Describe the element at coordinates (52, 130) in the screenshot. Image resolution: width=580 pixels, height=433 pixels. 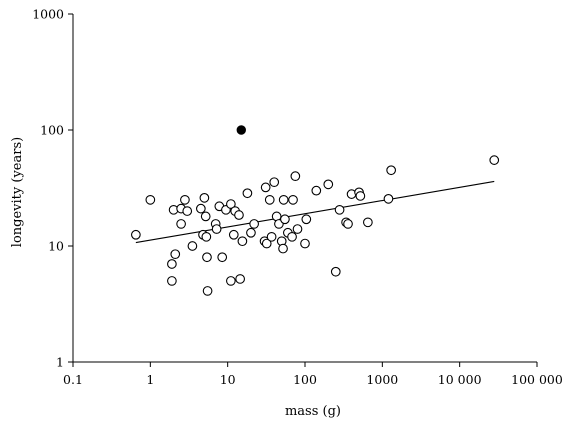
I see `y-tick-label: 100` at that location.